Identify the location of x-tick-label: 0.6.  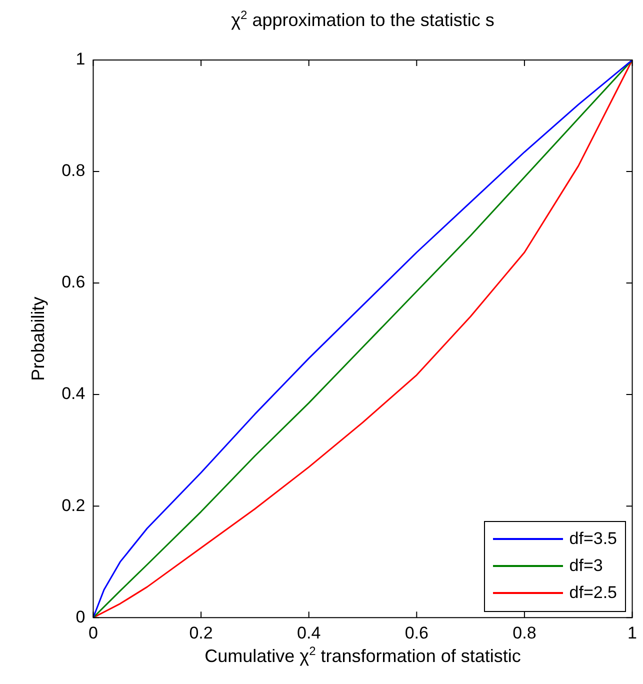
(416, 632).